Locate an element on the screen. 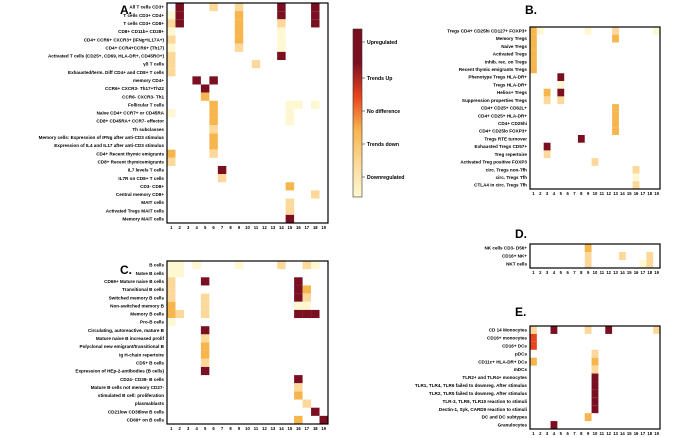 The image size is (685, 438). row-label: Memory B cells is located at coordinates (147, 314).